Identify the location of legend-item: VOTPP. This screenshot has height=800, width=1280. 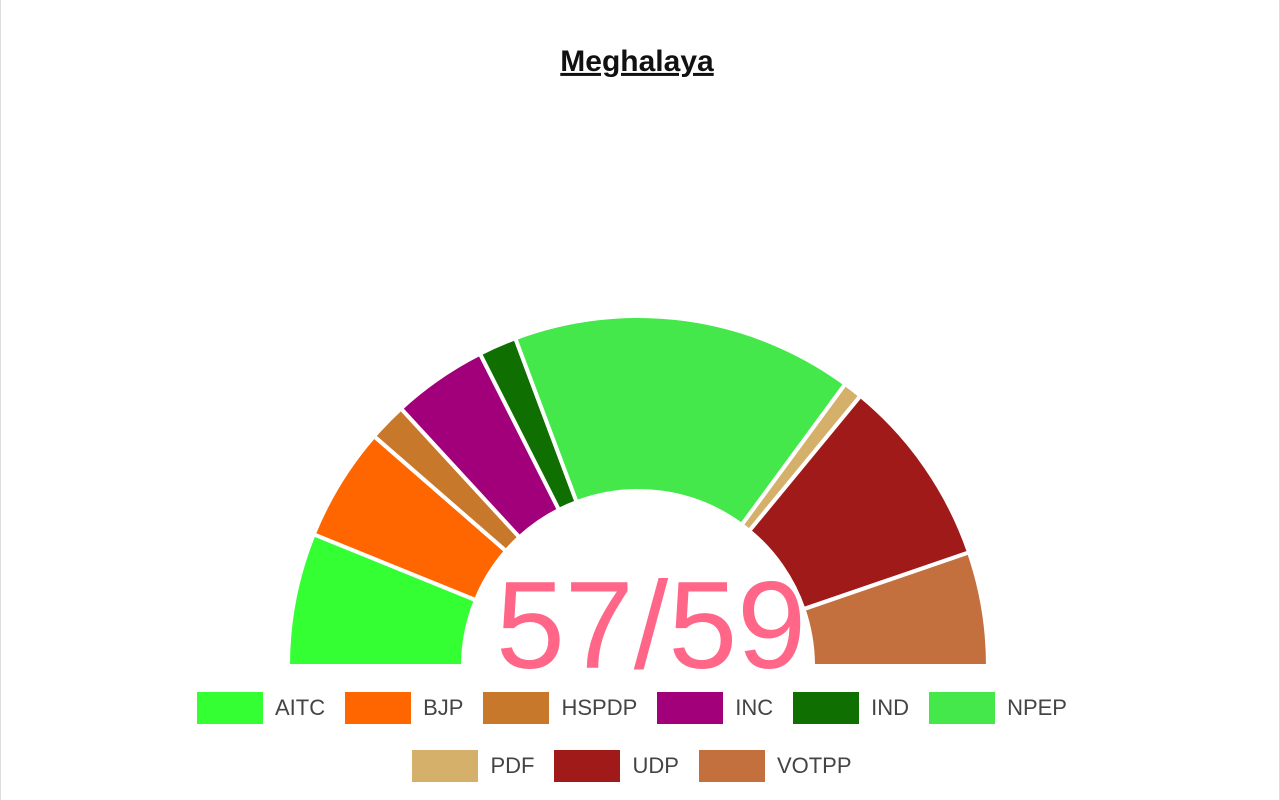
(779, 766).